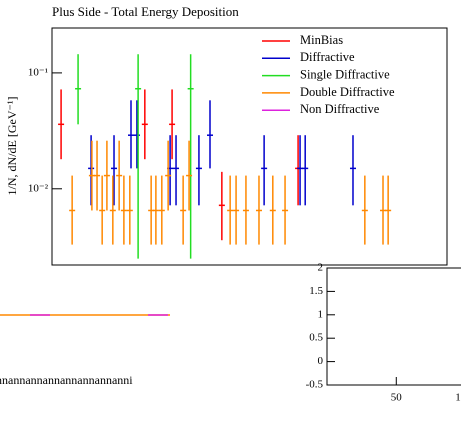  I want to click on y-tick-label: 0, so click(321, 361).